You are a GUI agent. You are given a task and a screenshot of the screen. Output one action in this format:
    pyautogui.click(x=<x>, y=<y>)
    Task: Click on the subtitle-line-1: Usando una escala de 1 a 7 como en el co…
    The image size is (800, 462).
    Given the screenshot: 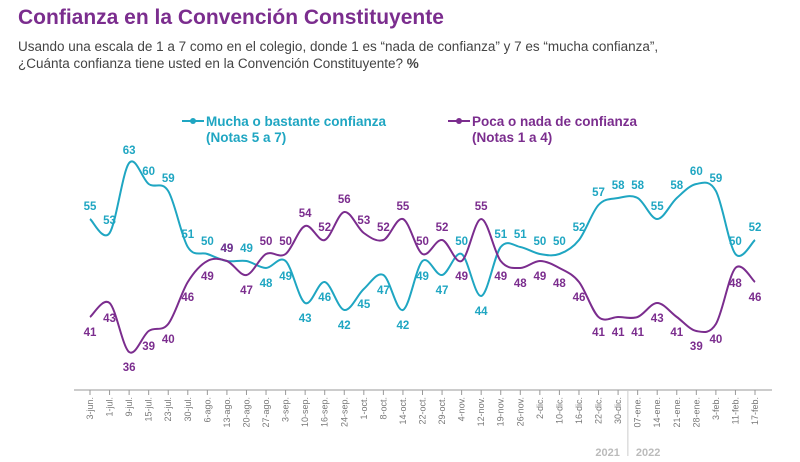 What is the action you would take?
    pyautogui.click(x=338, y=46)
    